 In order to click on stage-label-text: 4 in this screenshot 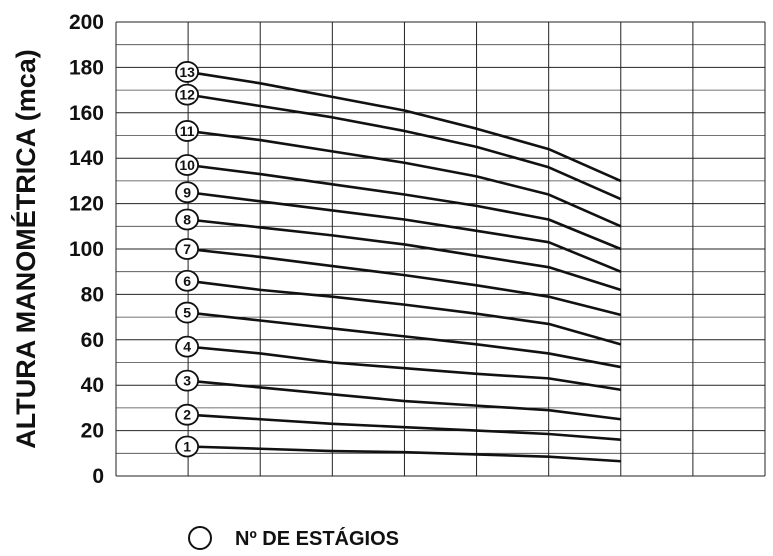, I will do `click(187, 347)`.